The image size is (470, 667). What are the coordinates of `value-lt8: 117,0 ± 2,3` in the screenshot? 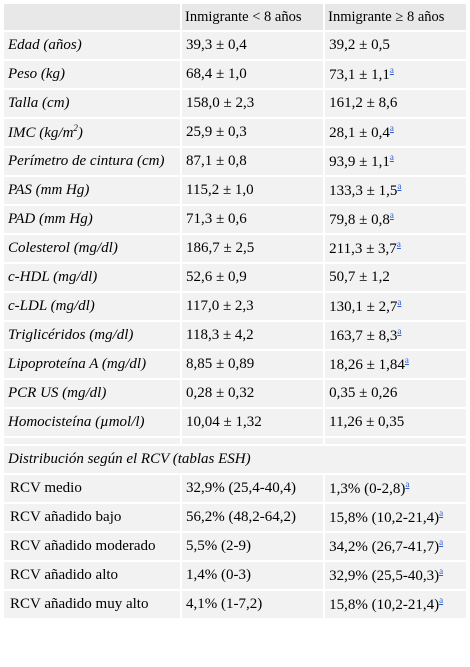 It's located at (253, 306).